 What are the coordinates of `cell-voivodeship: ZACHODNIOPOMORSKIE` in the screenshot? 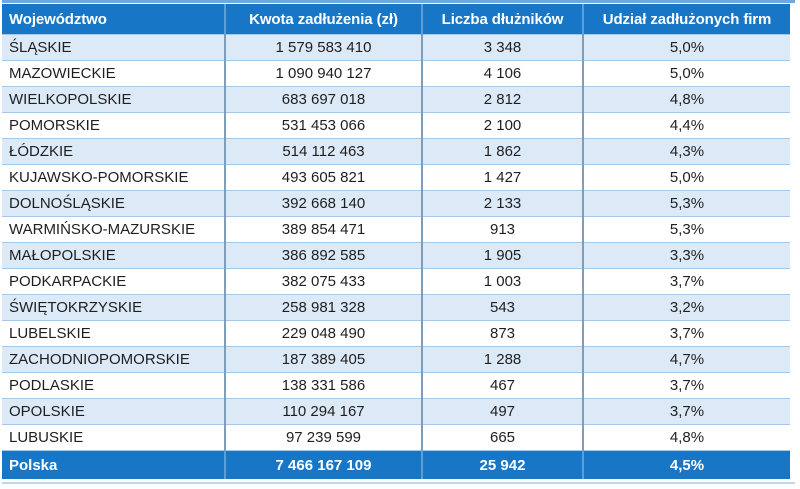 It's located at (114, 359).